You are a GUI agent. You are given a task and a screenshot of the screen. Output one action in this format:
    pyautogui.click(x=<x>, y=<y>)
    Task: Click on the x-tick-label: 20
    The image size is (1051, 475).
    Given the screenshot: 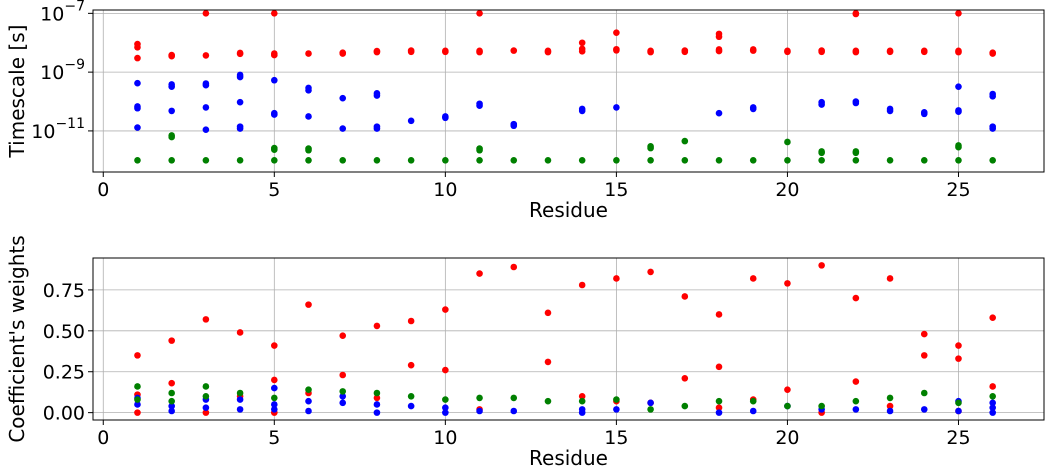 What is the action you would take?
    pyautogui.click(x=787, y=438)
    